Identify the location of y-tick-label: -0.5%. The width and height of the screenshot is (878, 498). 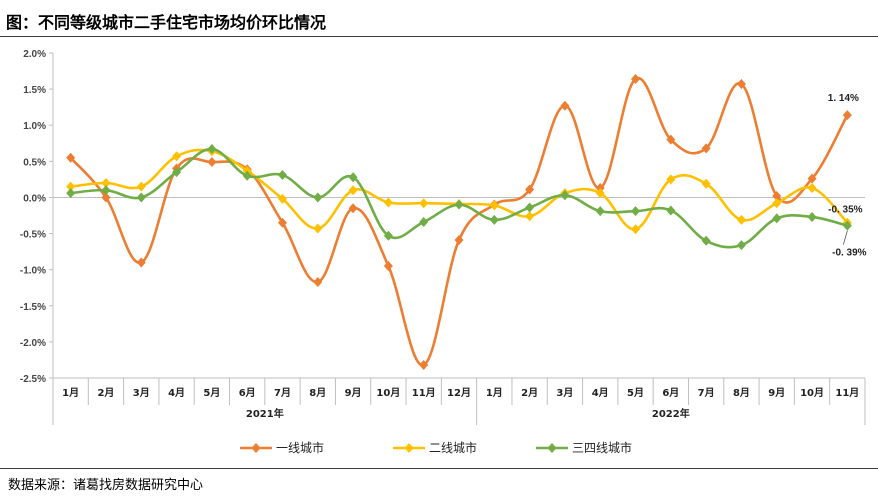
(33, 235).